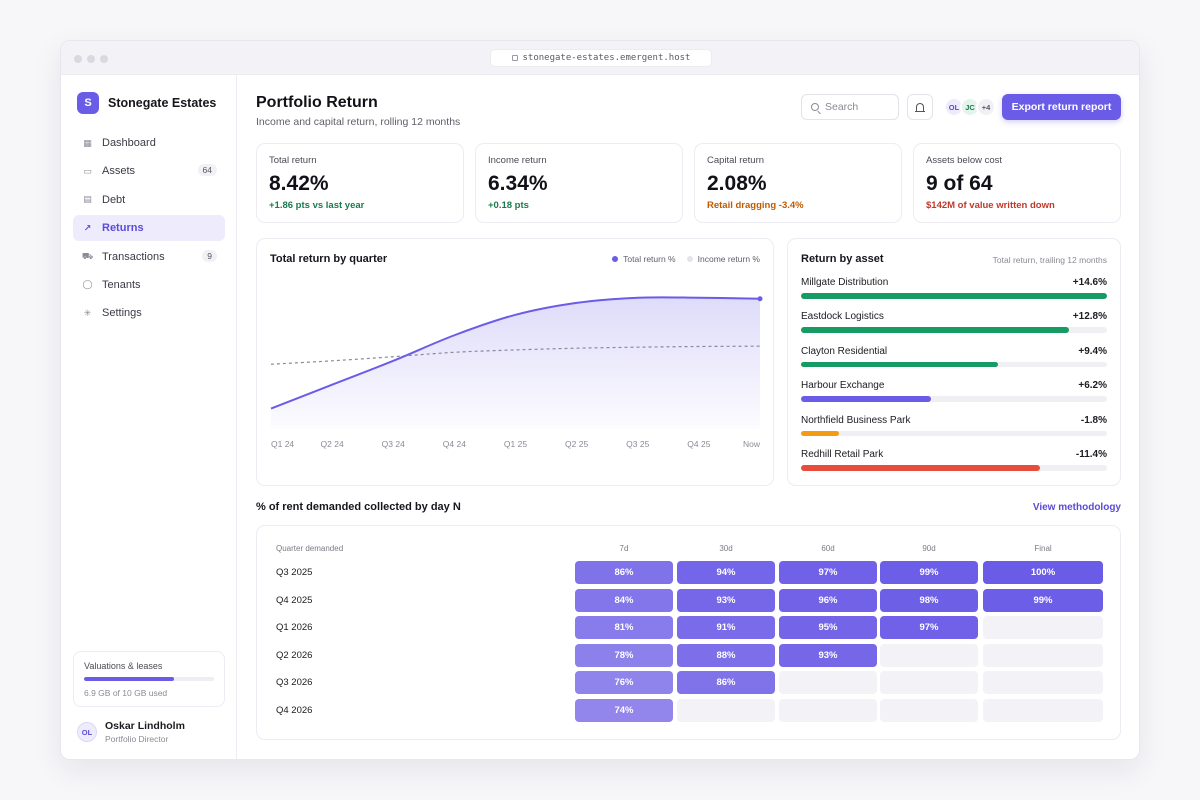 This screenshot has height=800, width=1200. I want to click on storage-progress-bar, so click(149, 679).